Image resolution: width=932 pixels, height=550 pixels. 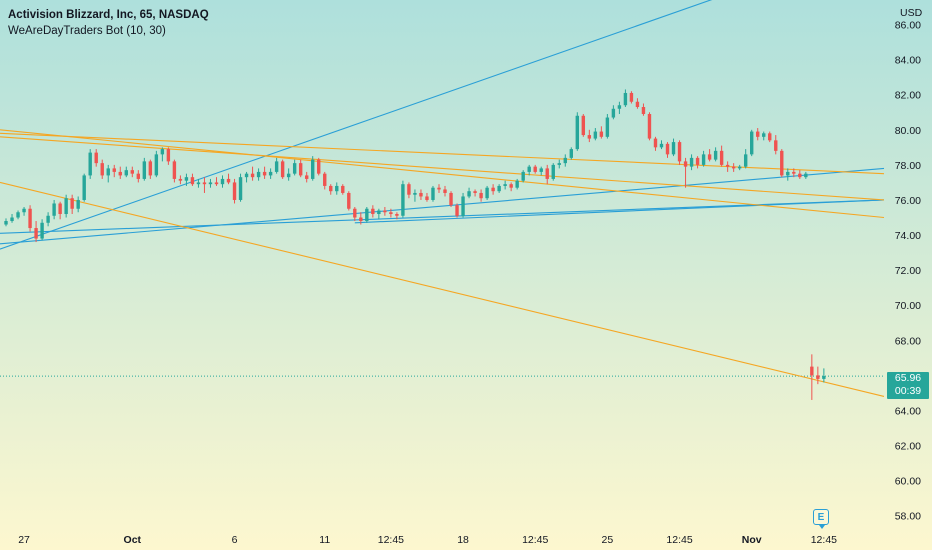 What do you see at coordinates (908, 482) in the screenshot?
I see `price-tick-label: 60.00` at bounding box center [908, 482].